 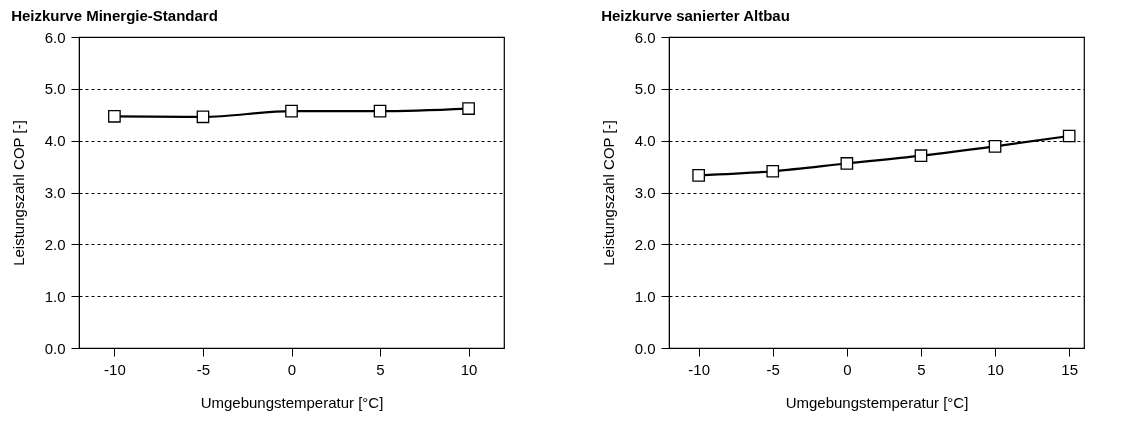 I want to click on x-tick-label: 15, so click(x=1070, y=369).